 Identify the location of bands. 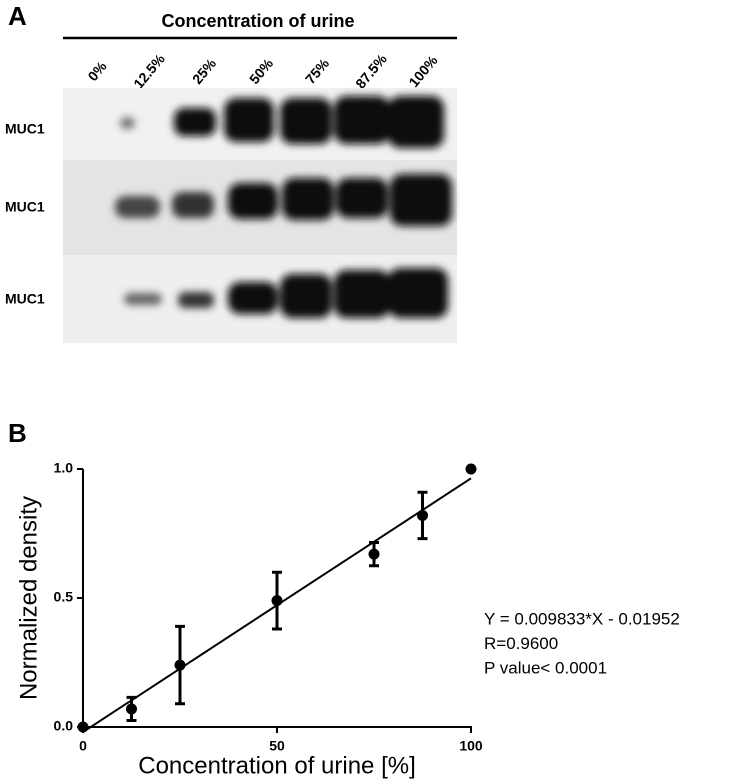
(283, 207).